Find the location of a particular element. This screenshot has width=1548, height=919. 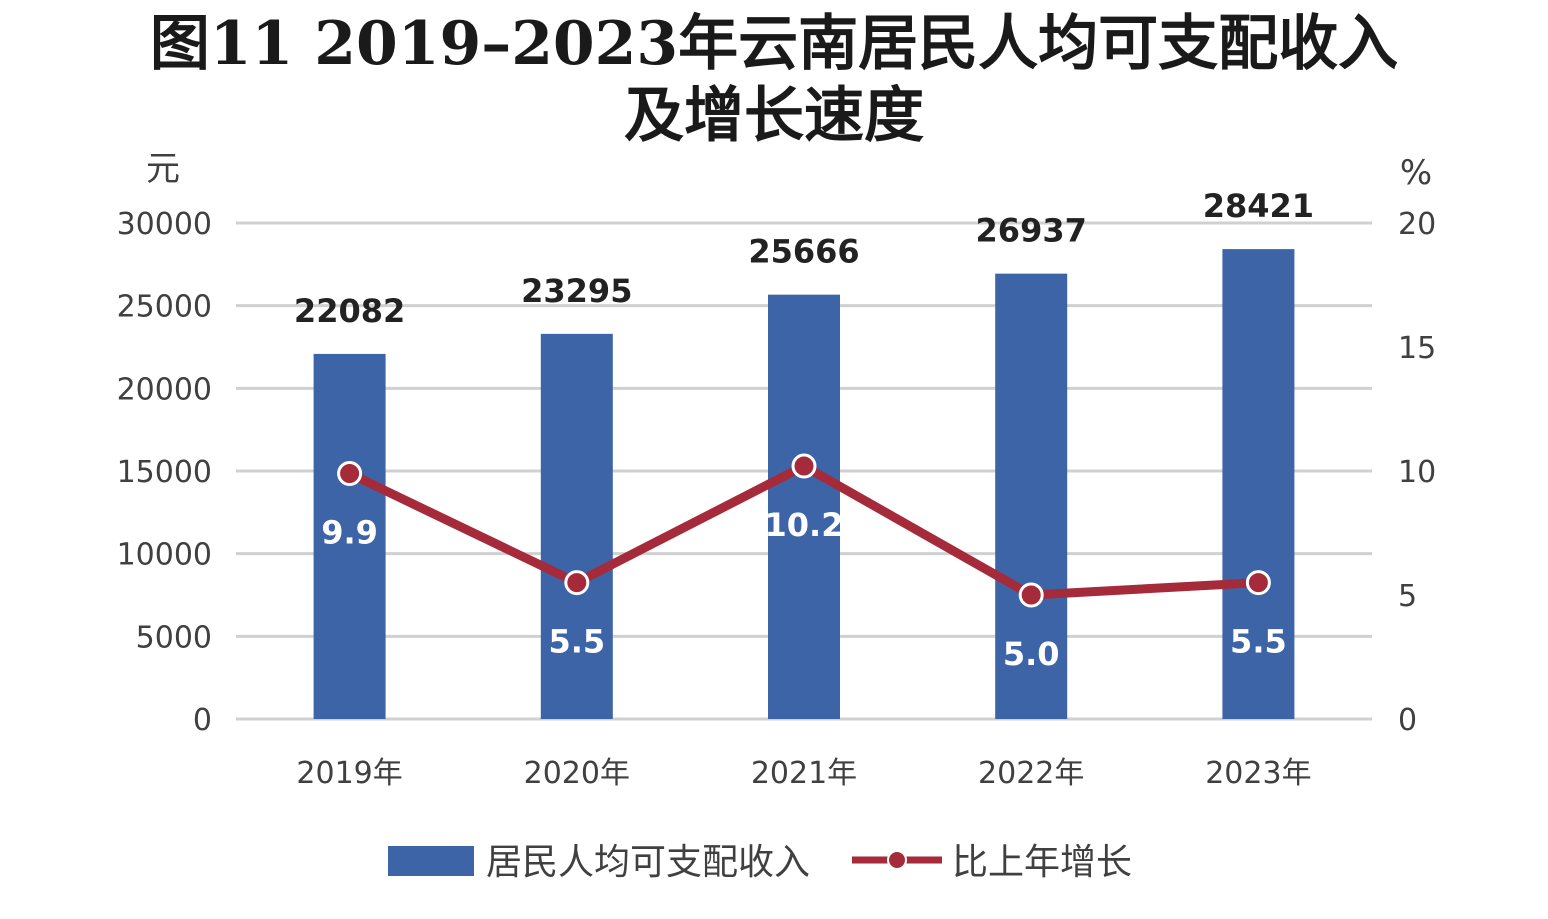

bar-value-label: 23295 is located at coordinates (576, 291).